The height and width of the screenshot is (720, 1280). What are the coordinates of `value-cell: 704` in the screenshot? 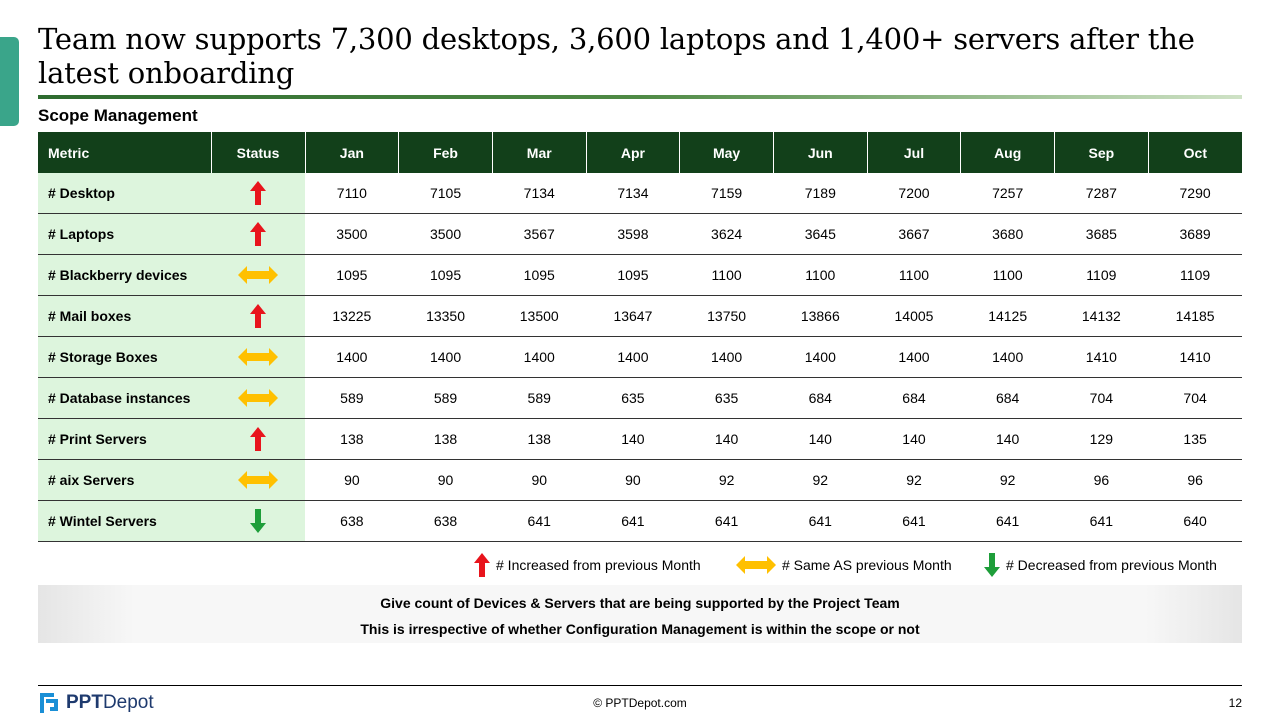 It's located at (1195, 398).